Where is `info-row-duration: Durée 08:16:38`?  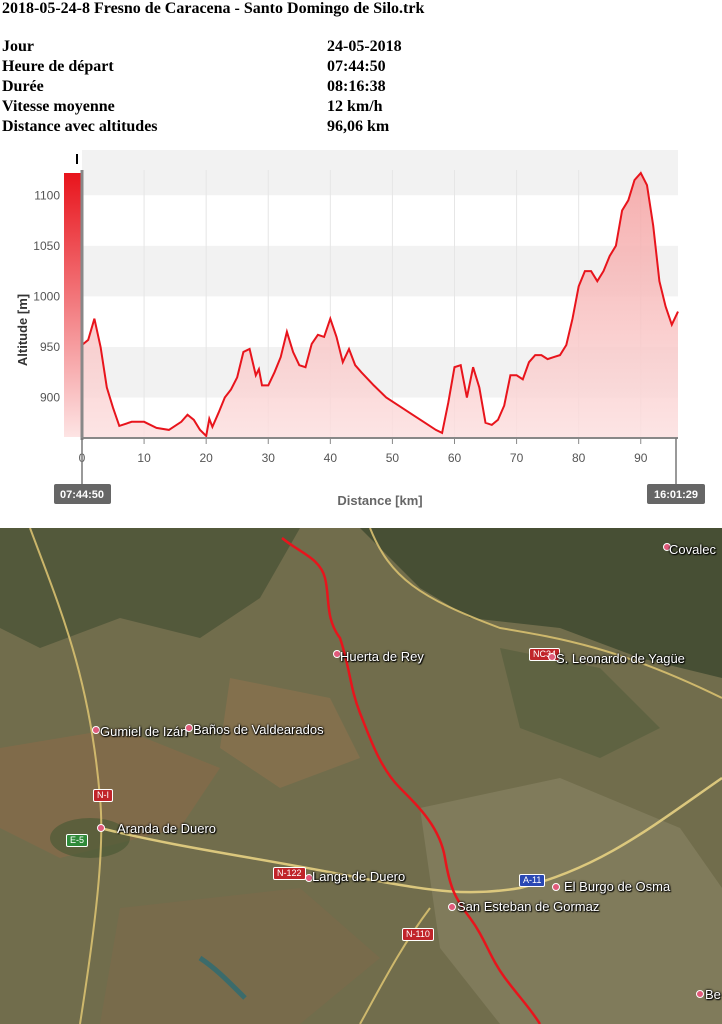 info-row-duration: Durée 08:16:38 is located at coordinates (232, 88).